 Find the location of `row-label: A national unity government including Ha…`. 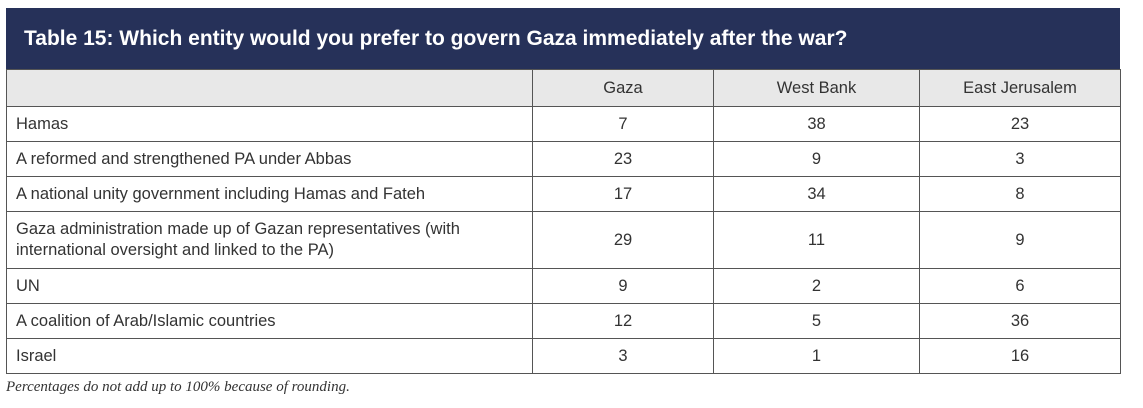

row-label: A national unity government including Ha… is located at coordinates (269, 194).